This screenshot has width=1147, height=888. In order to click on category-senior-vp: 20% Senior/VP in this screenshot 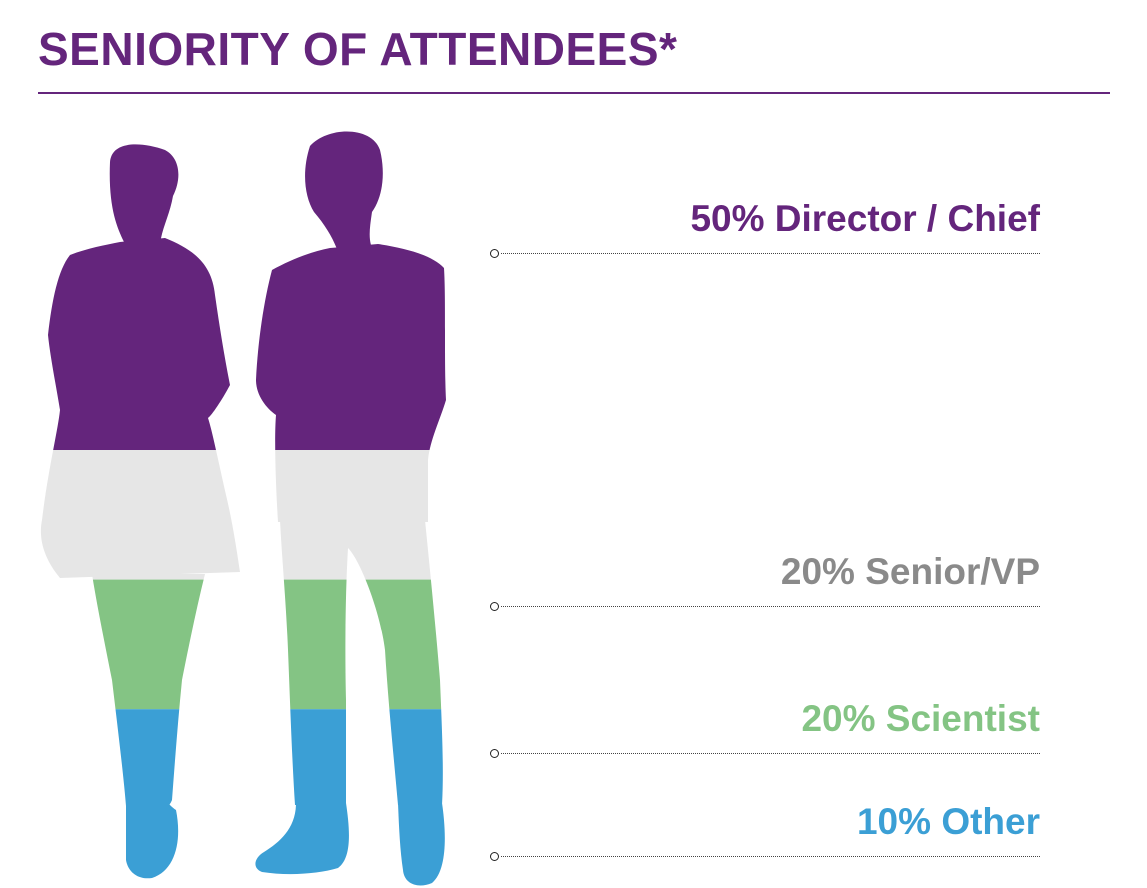, I will do `click(770, 581)`.